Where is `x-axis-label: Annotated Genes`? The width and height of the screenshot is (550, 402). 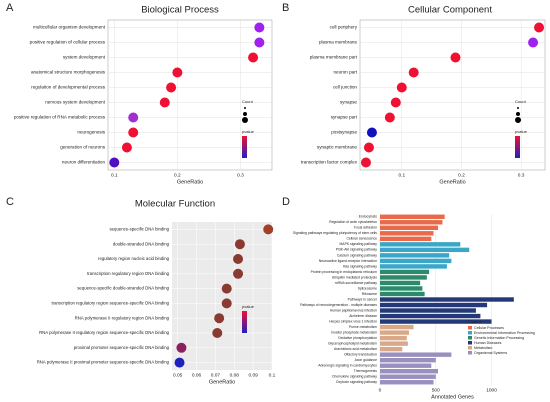
x-axis-label: Annotated Genes is located at coordinates (452, 397).